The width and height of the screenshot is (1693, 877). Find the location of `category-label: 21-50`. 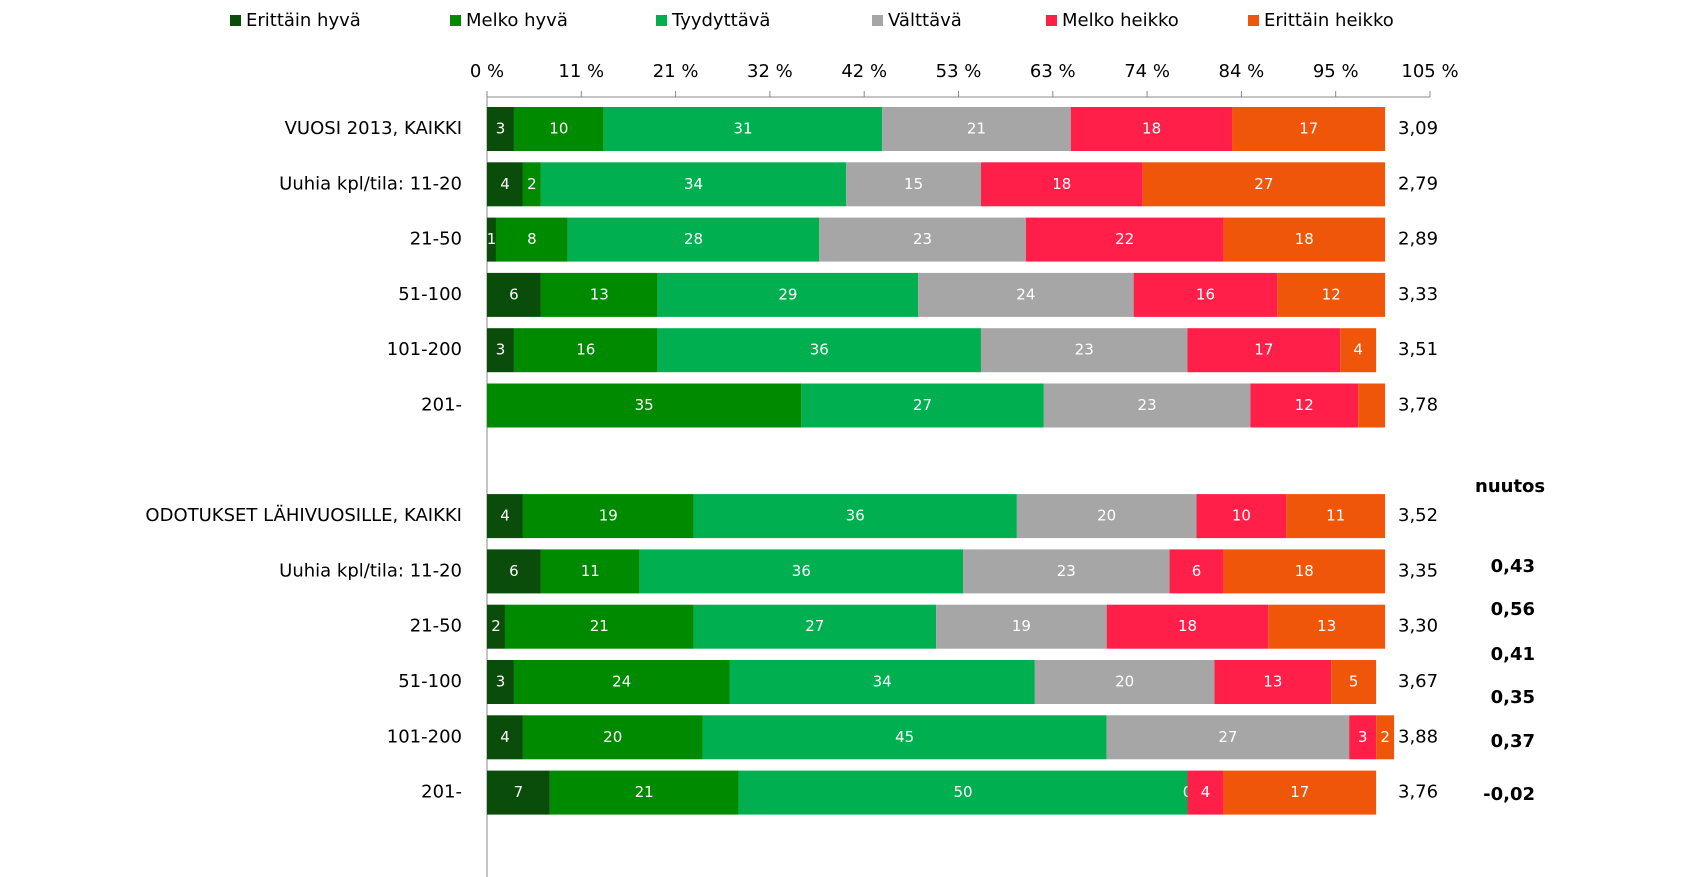

category-label: 21-50 is located at coordinates (436, 239).